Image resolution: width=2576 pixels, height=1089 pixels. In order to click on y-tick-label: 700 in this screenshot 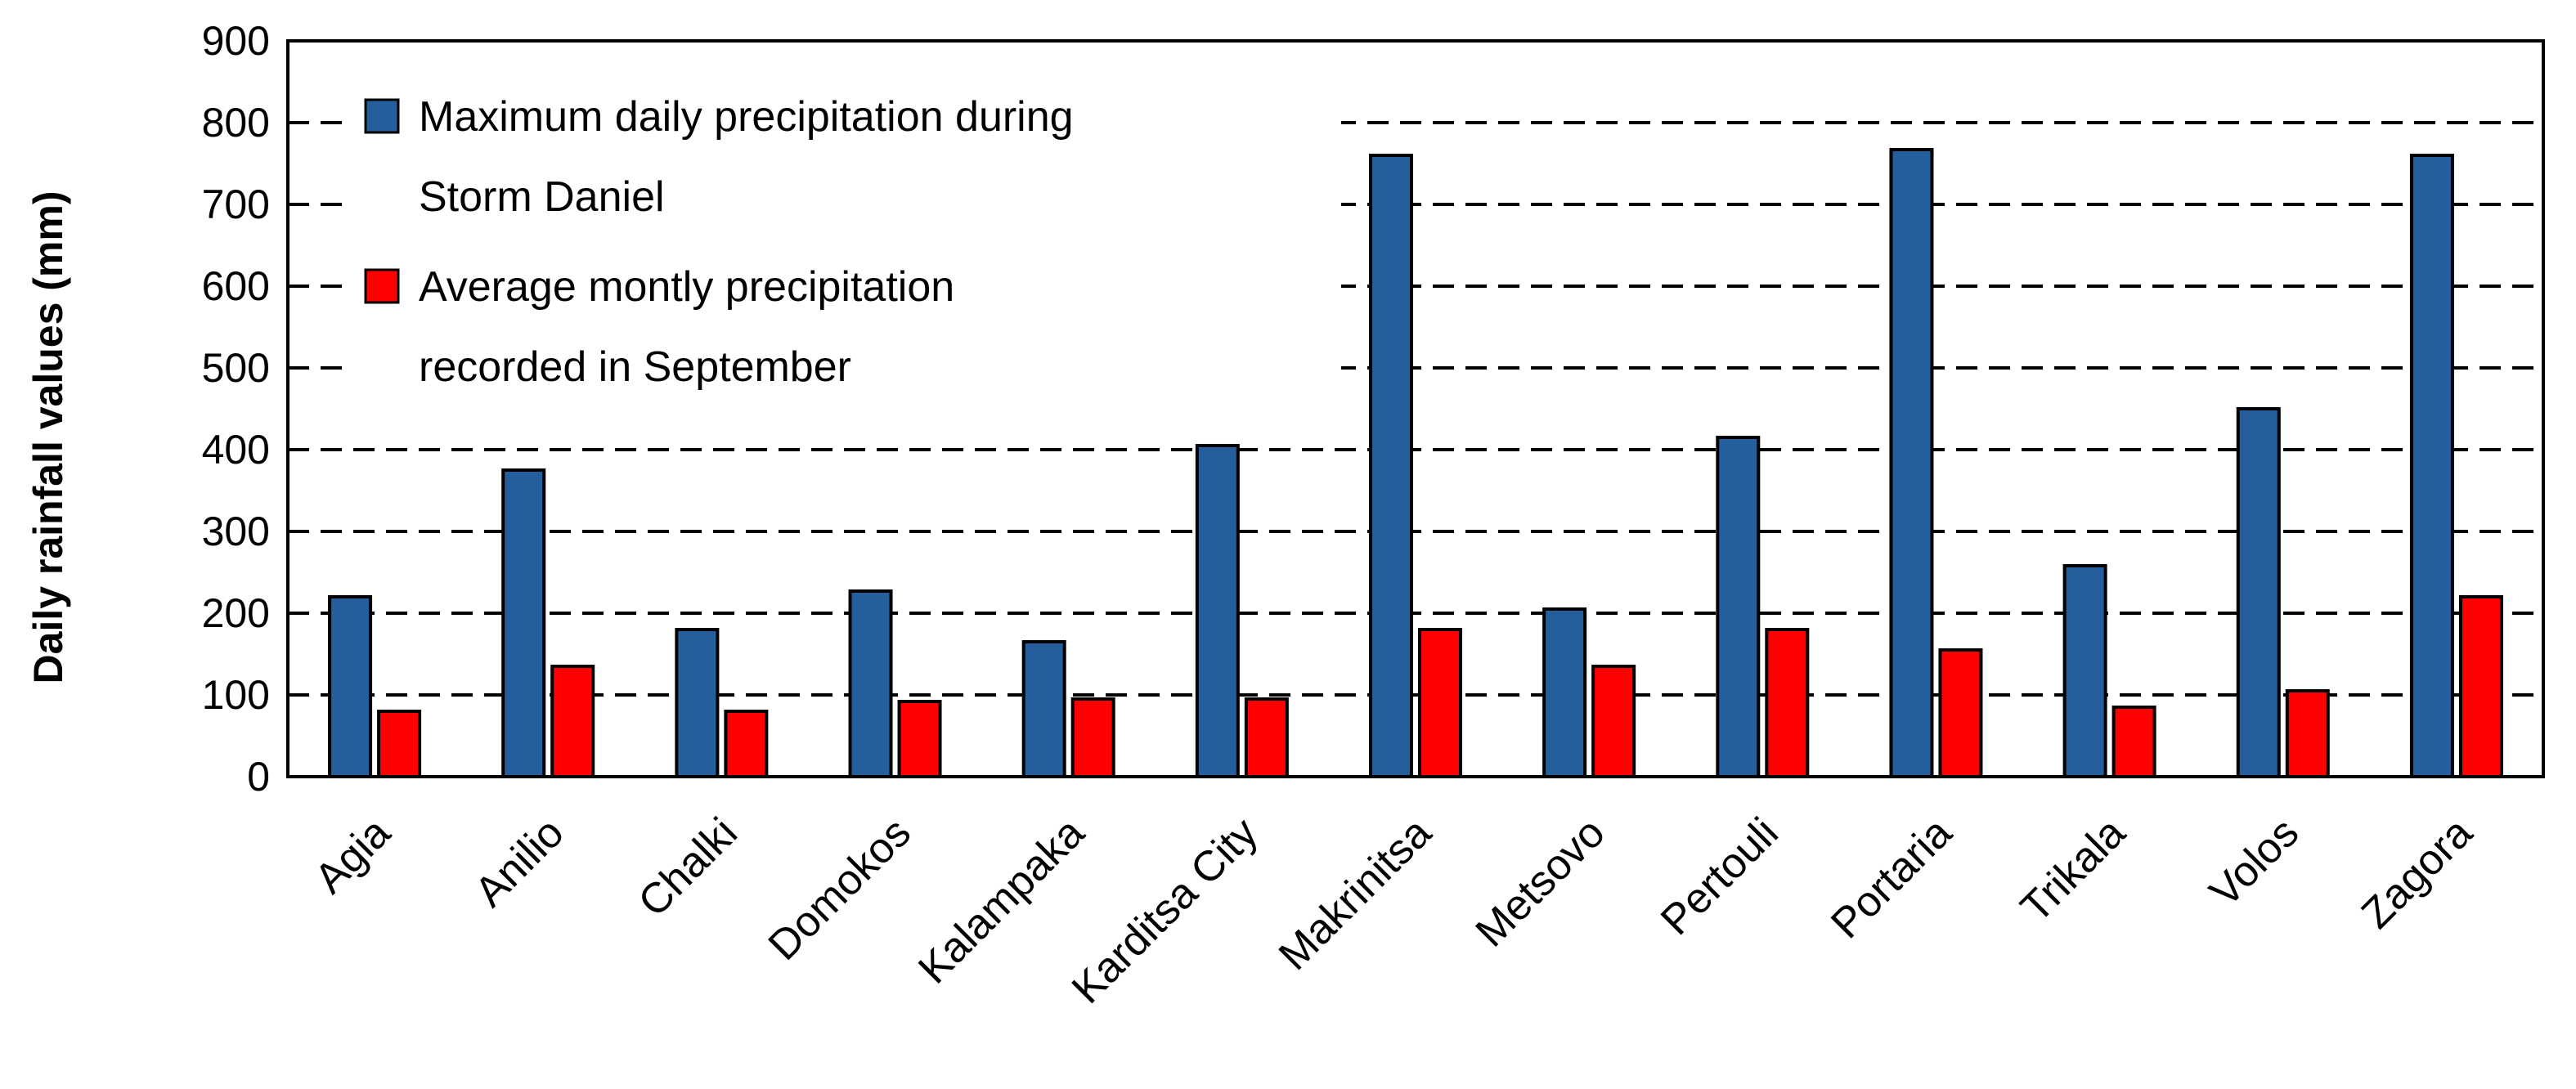, I will do `click(236, 204)`.